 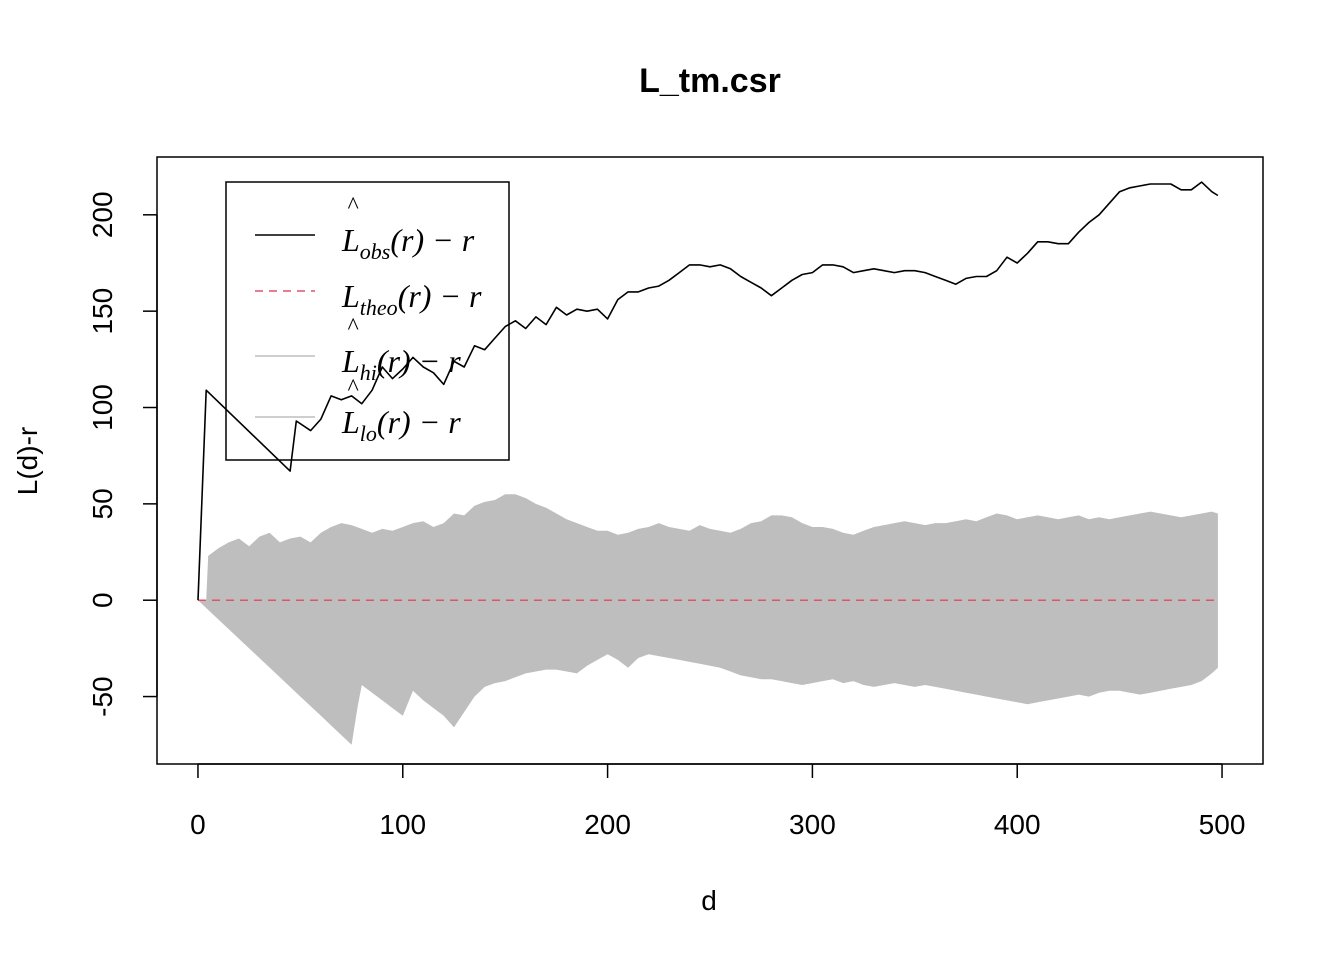 I want to click on y-tick-label: 200, so click(x=102, y=214).